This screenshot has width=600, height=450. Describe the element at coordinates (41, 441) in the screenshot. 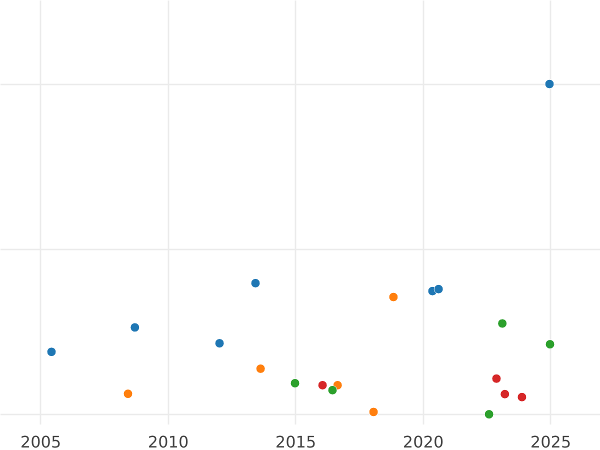

I see `x-tick-label: 2005` at that location.